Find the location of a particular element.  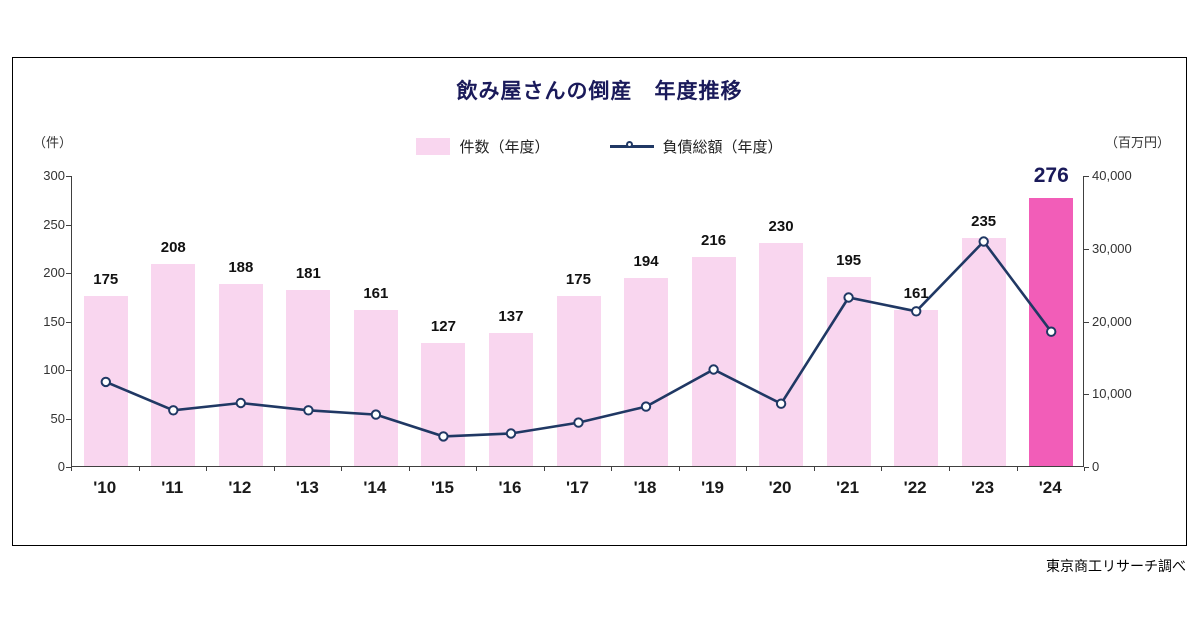

bar-series-swatch is located at coordinates (433, 146).